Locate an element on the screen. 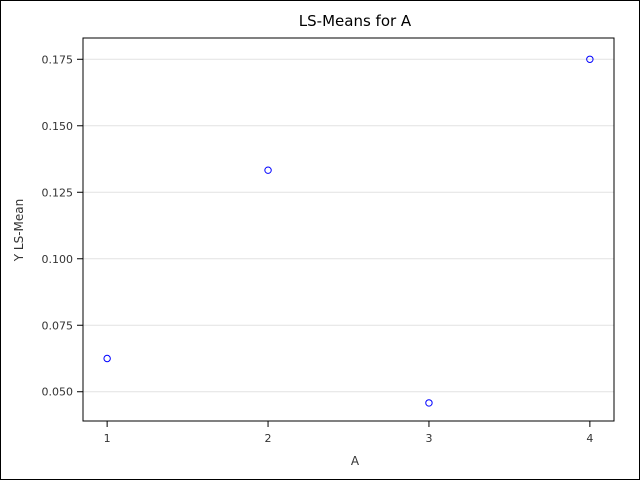 The height and width of the screenshot is (480, 640). y-tick-label: 0.175 is located at coordinates (58, 59).